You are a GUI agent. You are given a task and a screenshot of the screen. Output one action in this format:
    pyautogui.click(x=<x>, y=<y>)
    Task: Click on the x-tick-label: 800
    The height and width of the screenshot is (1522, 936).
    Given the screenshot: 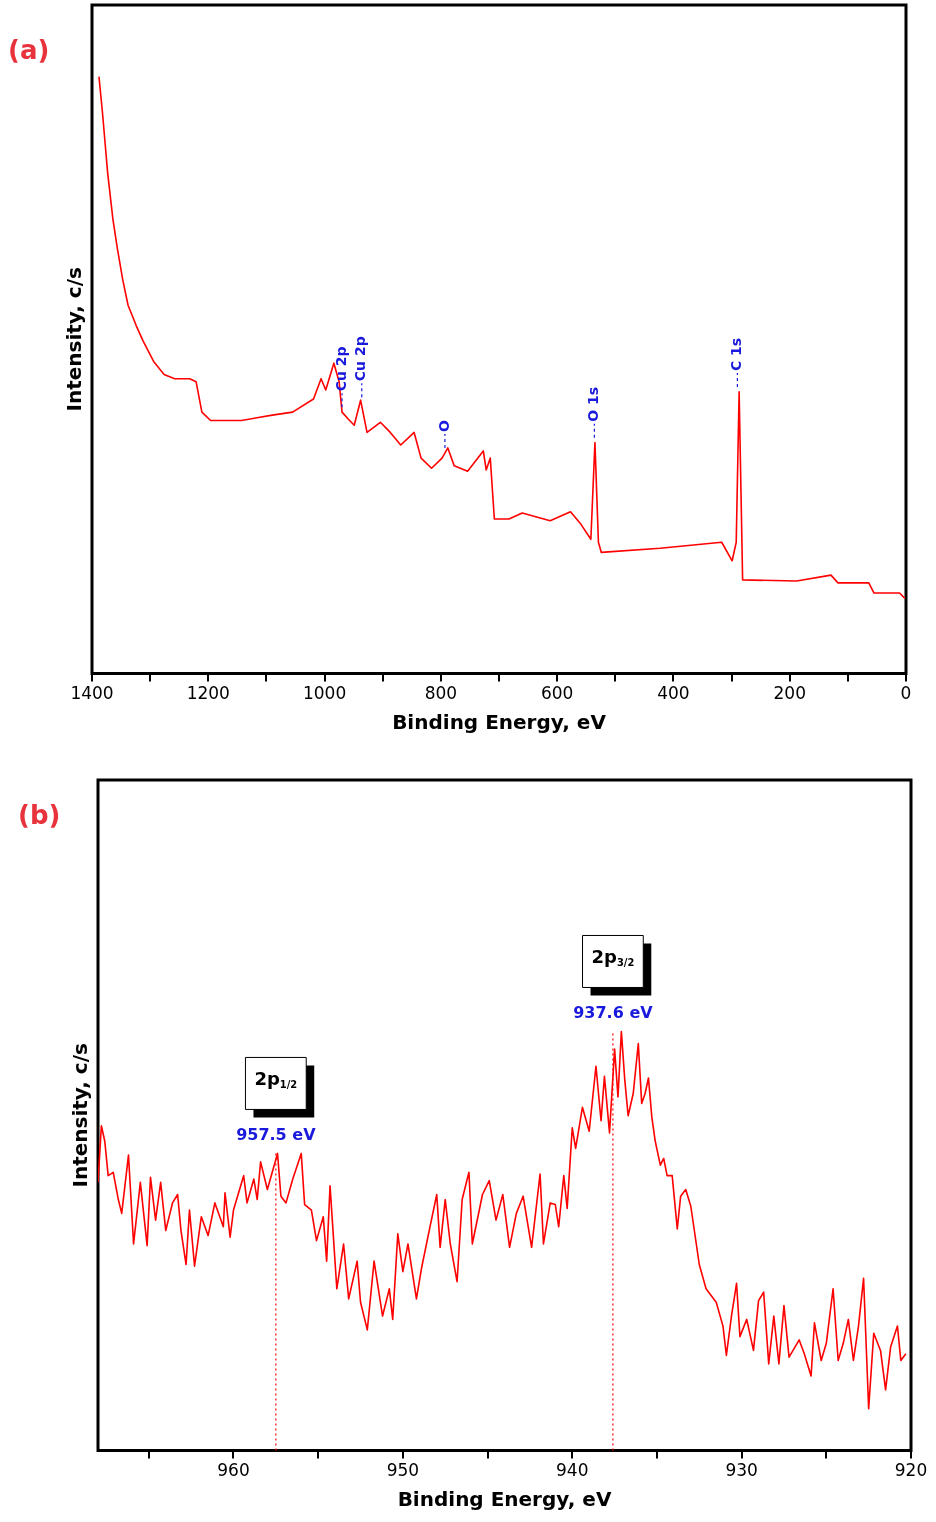 What is the action you would take?
    pyautogui.click(x=441, y=693)
    